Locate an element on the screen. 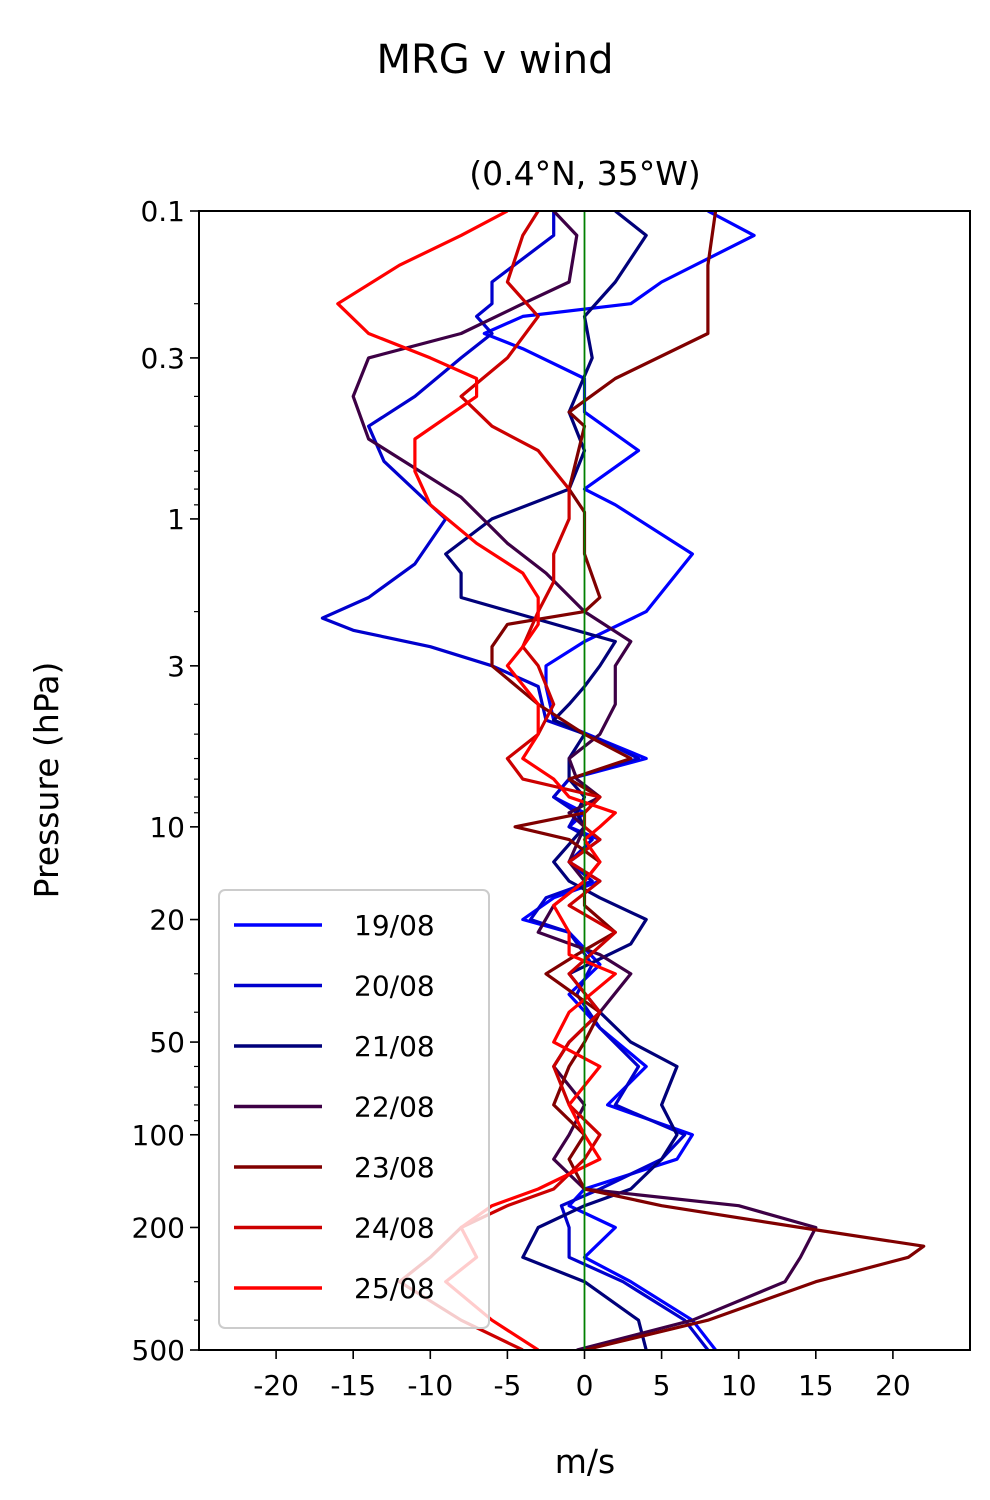 The height and width of the screenshot is (1500, 990). x-tick-label: 5 is located at coordinates (662, 1385).